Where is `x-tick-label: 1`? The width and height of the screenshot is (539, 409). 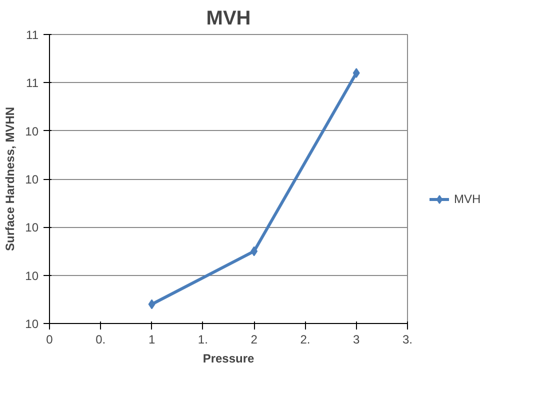
x-tick-label: 1 is located at coordinates (152, 339).